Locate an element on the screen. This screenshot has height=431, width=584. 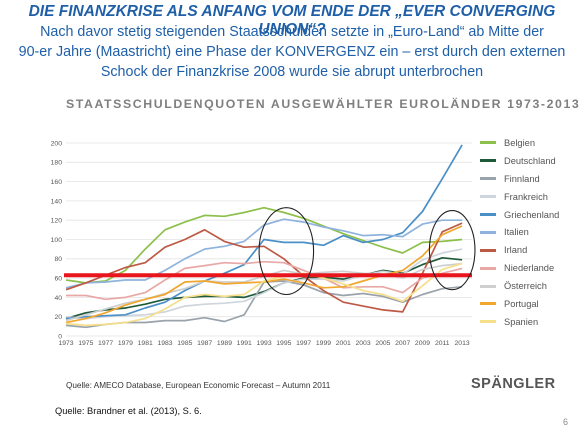
series-line-belgien is located at coordinates (264, 245).